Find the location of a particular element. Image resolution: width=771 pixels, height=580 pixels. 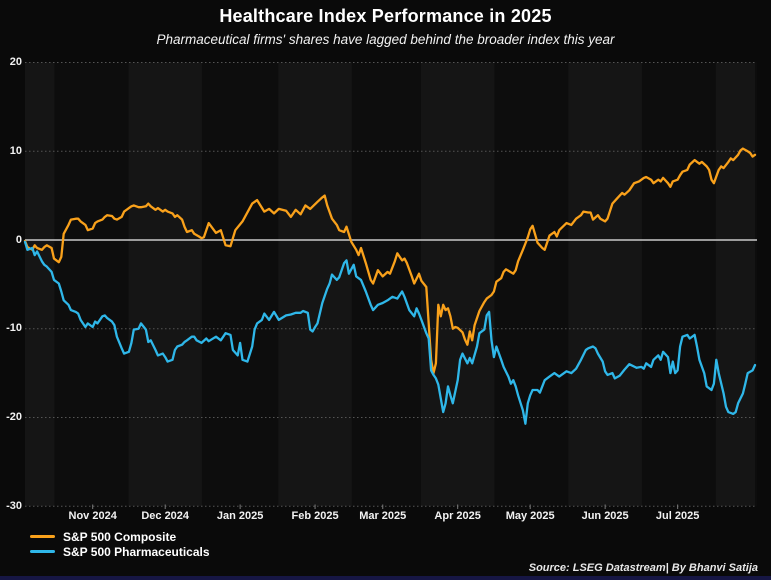

x-tick-label: Jan 2025 is located at coordinates (240, 516).